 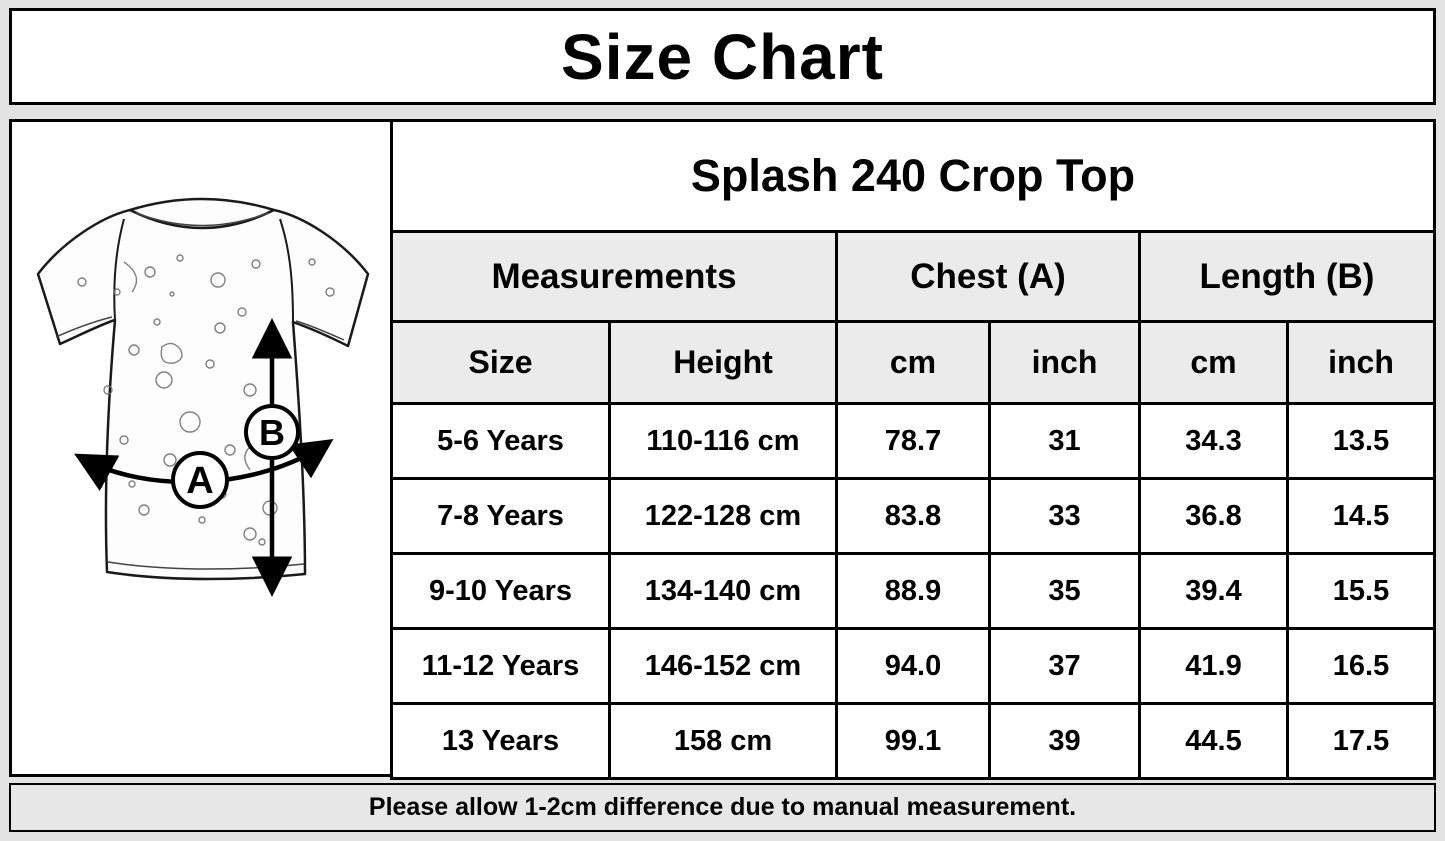 What do you see at coordinates (320, 330) in the screenshot?
I see `right-sleeve-hem` at bounding box center [320, 330].